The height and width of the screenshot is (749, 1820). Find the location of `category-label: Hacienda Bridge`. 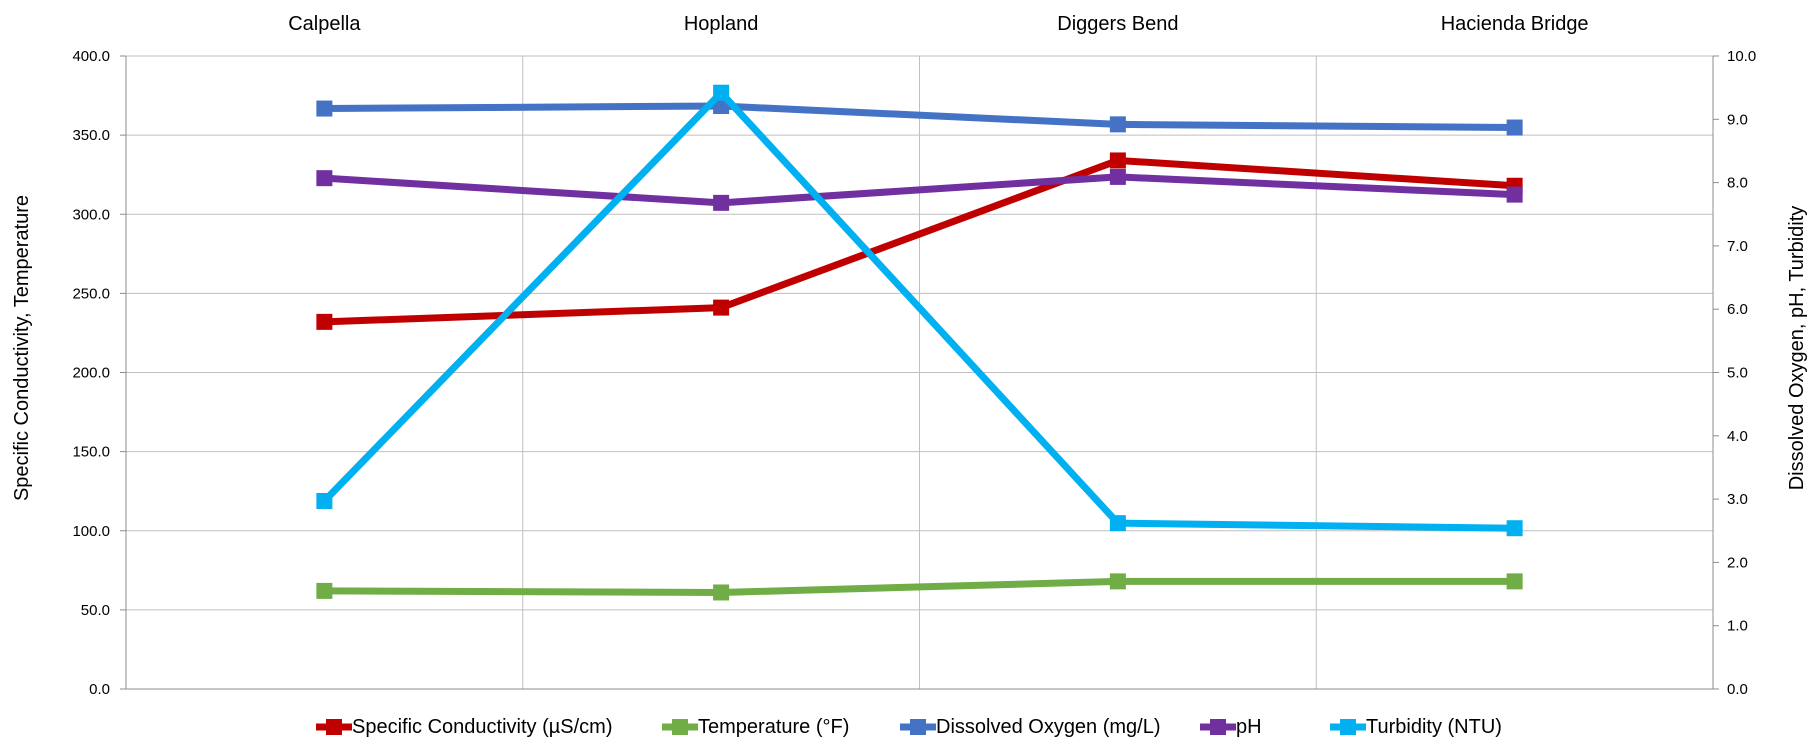

category-label: Hacienda Bridge is located at coordinates (1515, 24).